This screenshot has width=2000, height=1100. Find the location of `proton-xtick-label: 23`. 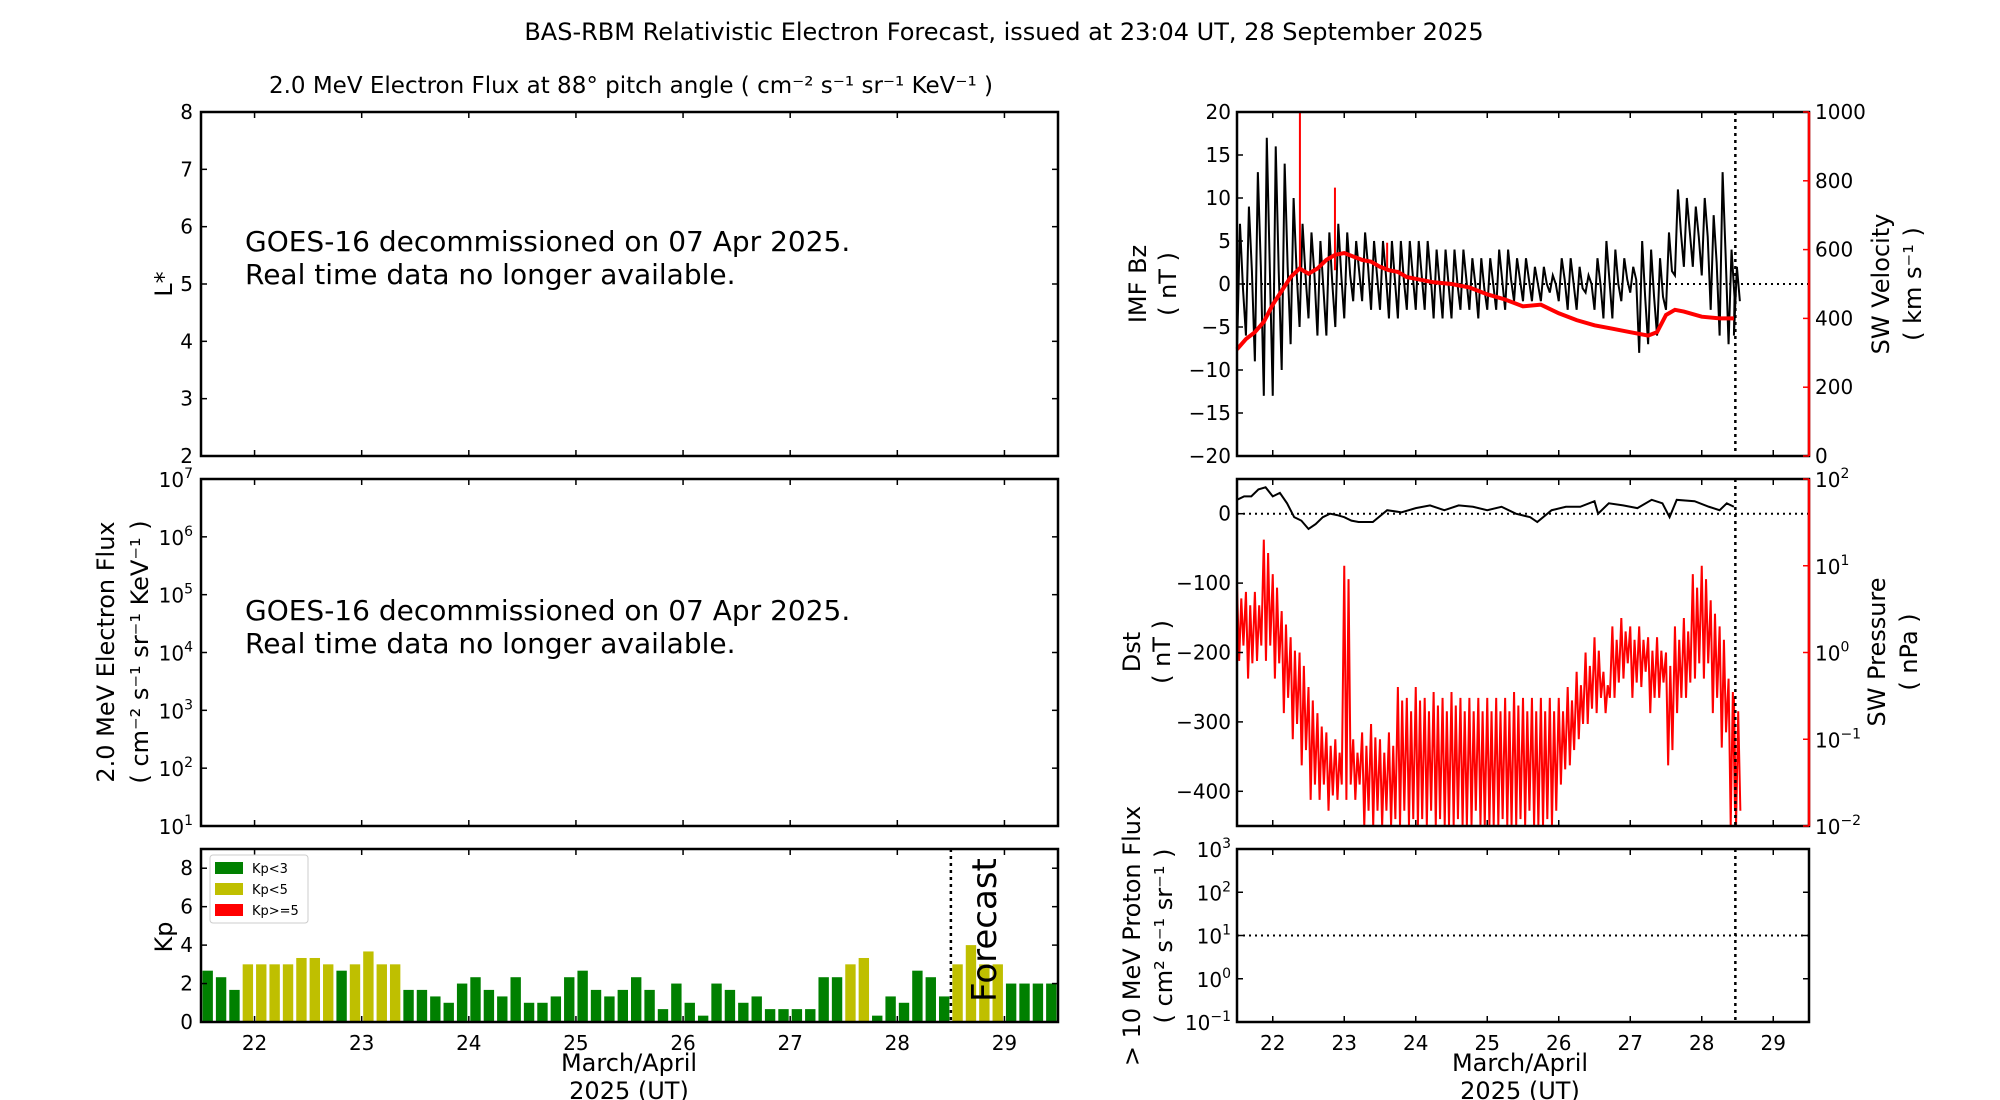

proton-xtick-label: 23 is located at coordinates (1344, 1043).